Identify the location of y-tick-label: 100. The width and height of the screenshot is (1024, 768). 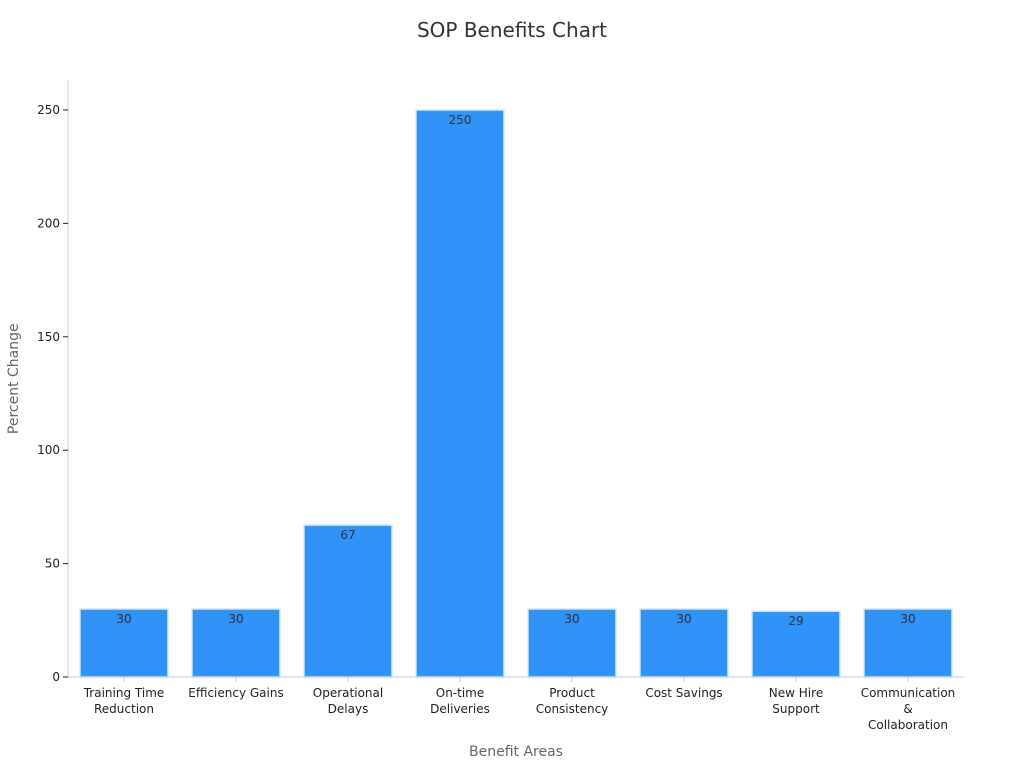
(48, 450).